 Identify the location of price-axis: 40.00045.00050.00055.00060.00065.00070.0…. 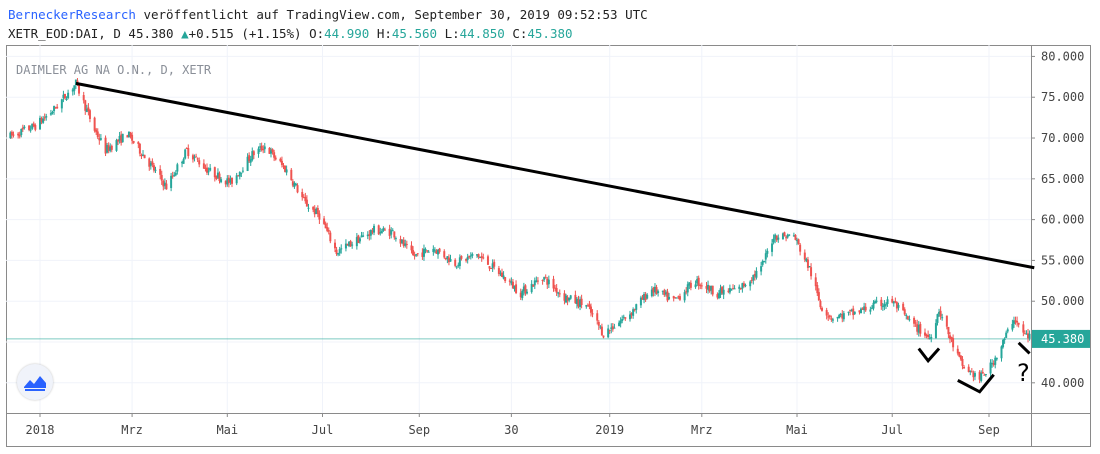
(1060, 219).